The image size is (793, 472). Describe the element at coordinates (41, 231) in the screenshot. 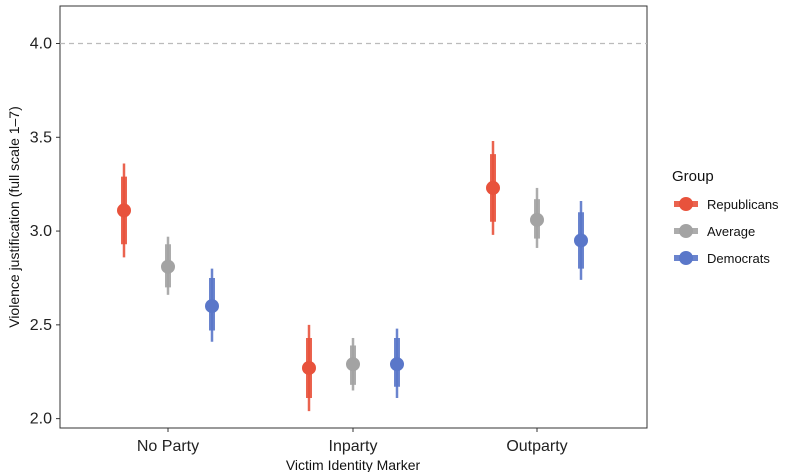

I see `y-tick-label: 3.0` at that location.